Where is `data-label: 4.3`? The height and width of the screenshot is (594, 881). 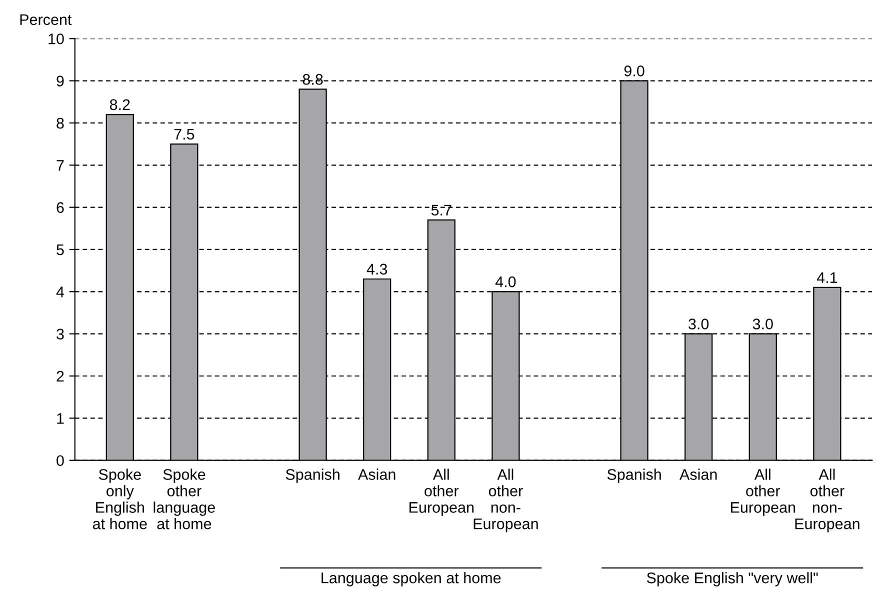
data-label: 4.3 is located at coordinates (377, 269).